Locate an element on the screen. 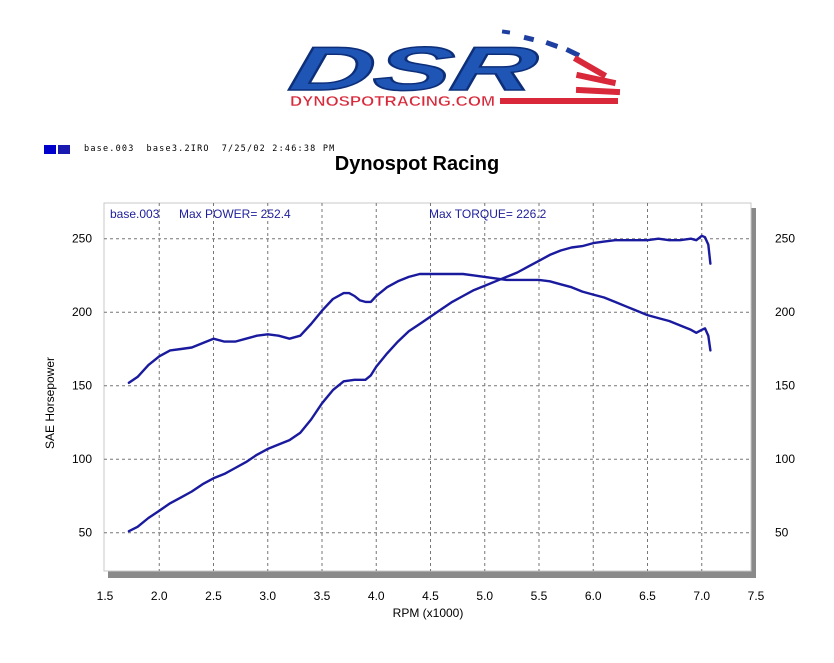 This screenshot has height=663, width=834. y-tick-label-right: 200 is located at coordinates (785, 312).